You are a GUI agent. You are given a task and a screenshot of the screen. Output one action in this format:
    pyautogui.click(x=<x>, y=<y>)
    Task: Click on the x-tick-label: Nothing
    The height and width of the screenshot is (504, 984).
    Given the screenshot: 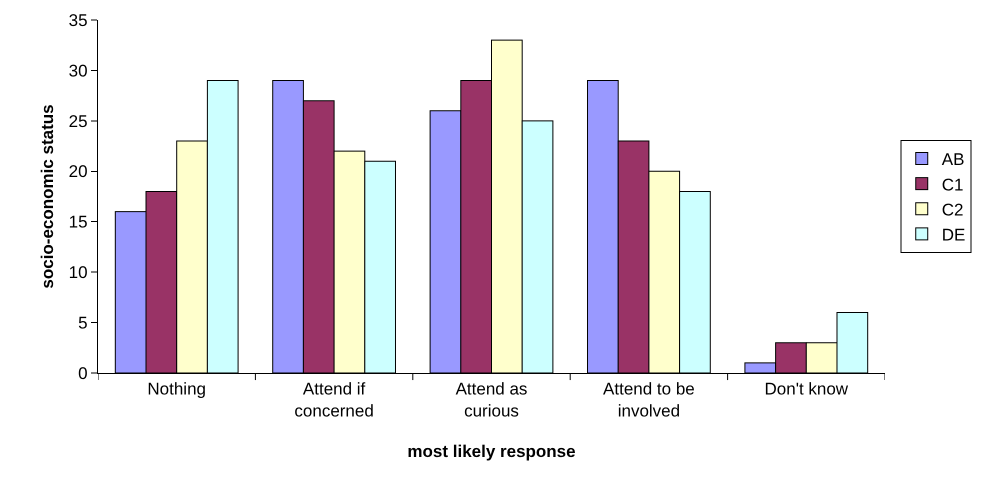 What is the action you would take?
    pyautogui.click(x=176, y=388)
    